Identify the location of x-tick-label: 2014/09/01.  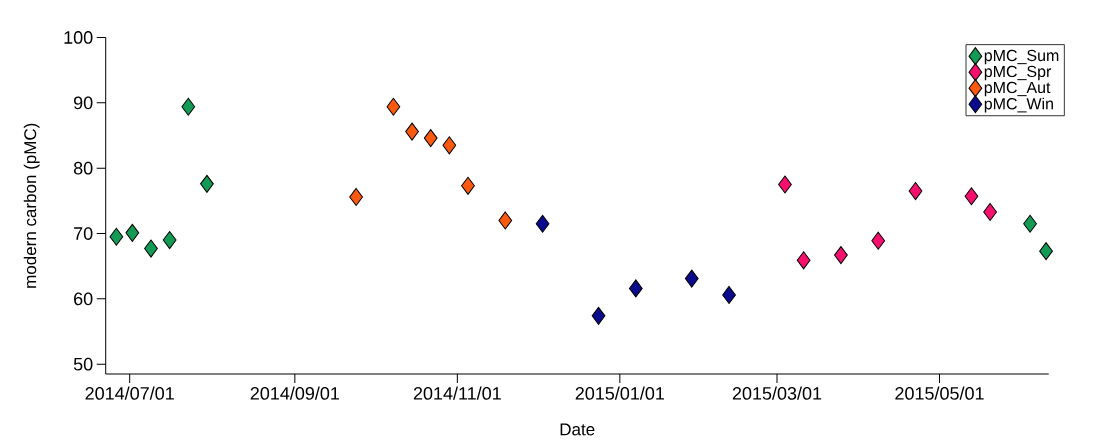
(294, 393).